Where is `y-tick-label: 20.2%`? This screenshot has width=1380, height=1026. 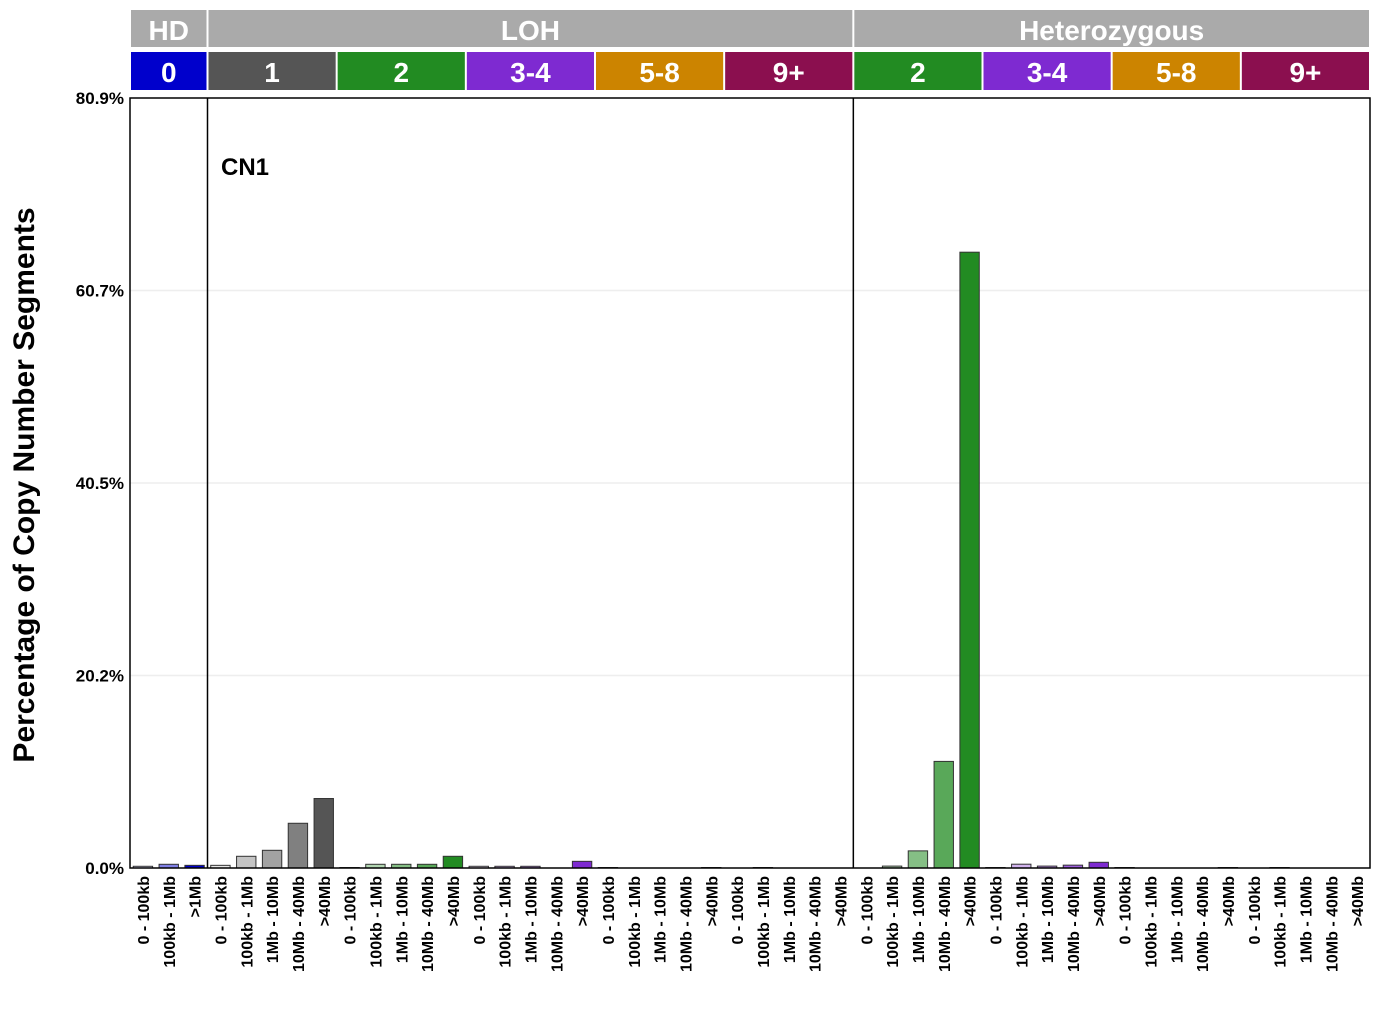 y-tick-label: 20.2% is located at coordinates (100, 676).